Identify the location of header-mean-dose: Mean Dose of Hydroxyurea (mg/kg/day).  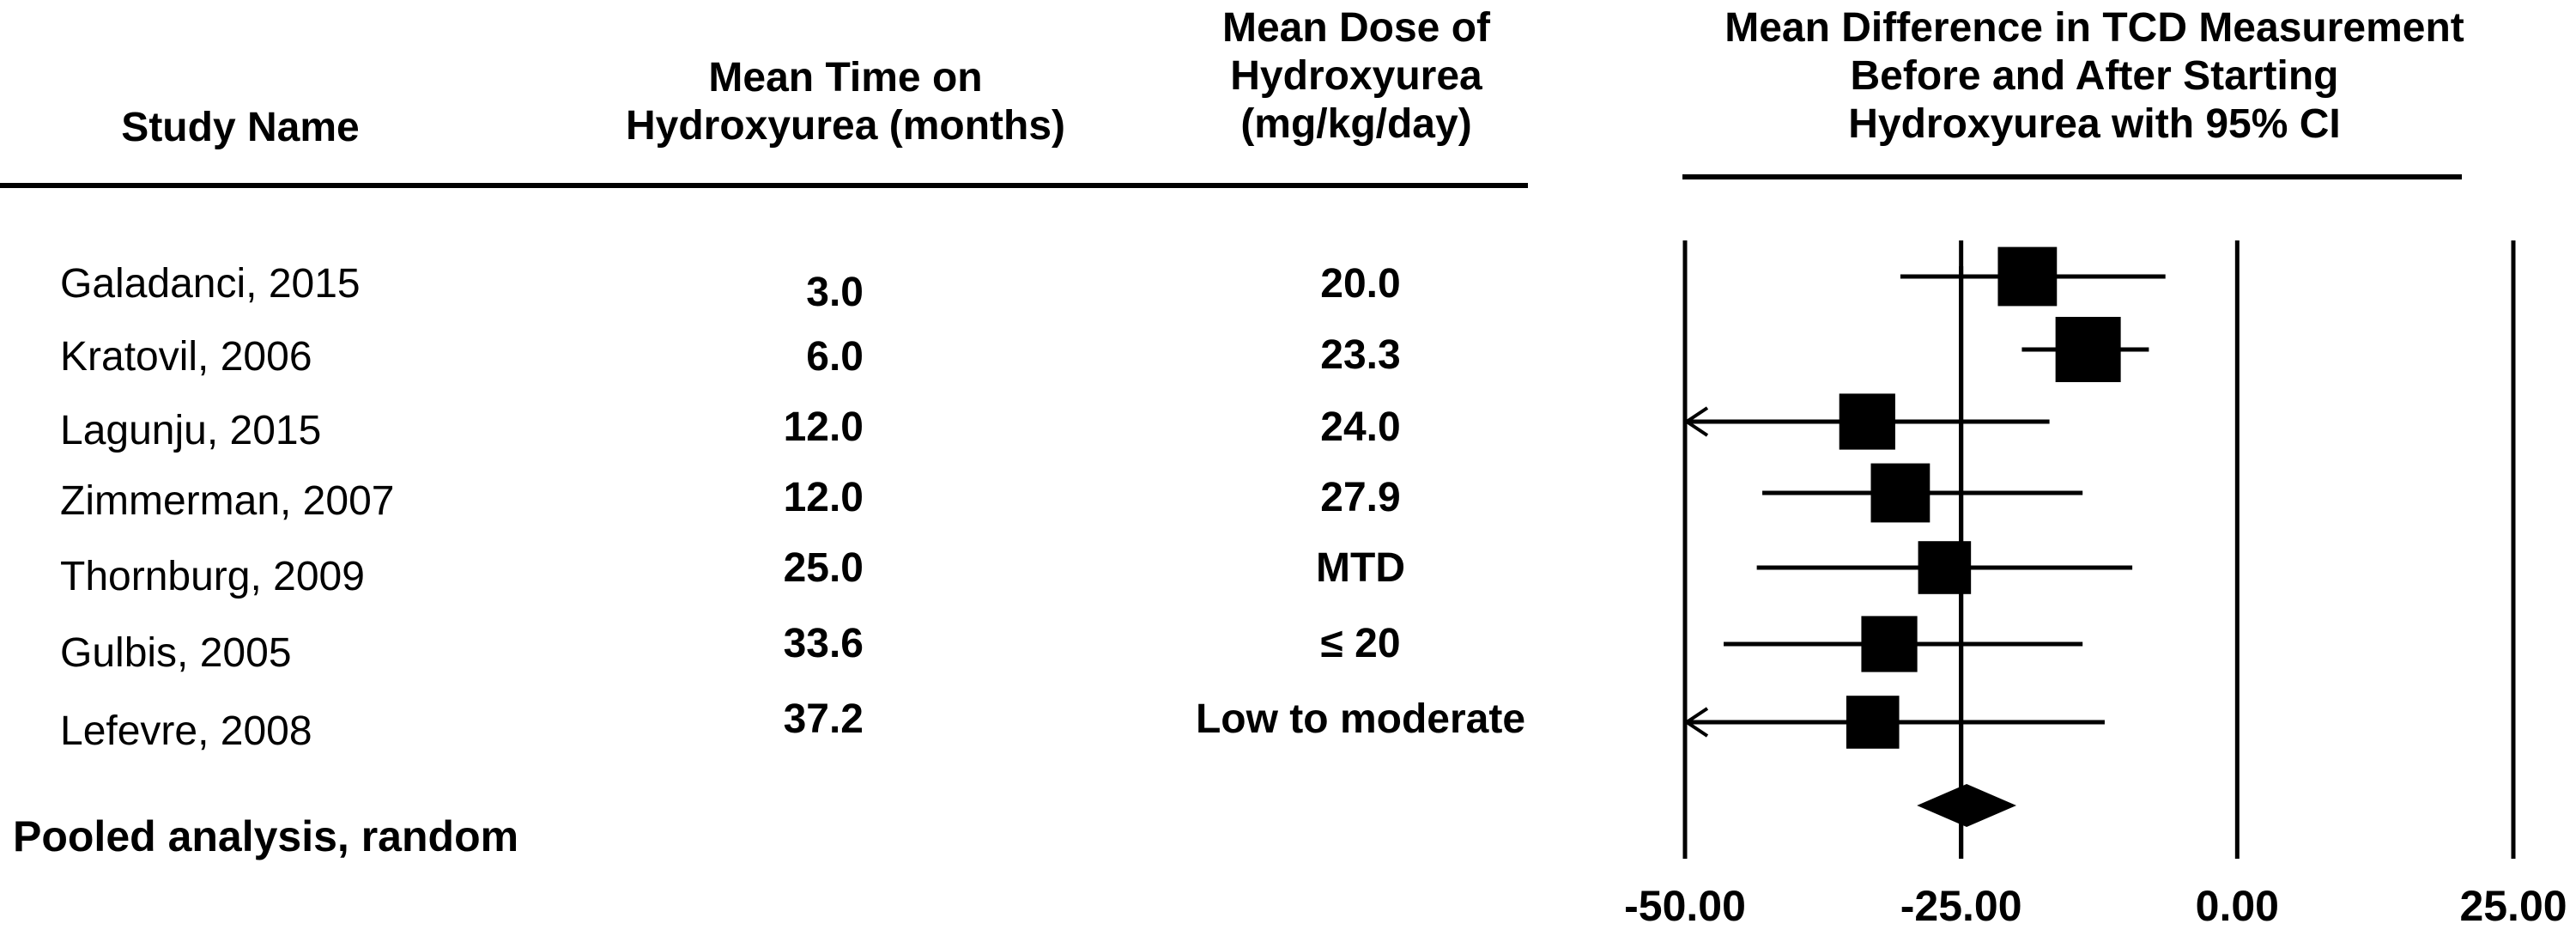
(1356, 77).